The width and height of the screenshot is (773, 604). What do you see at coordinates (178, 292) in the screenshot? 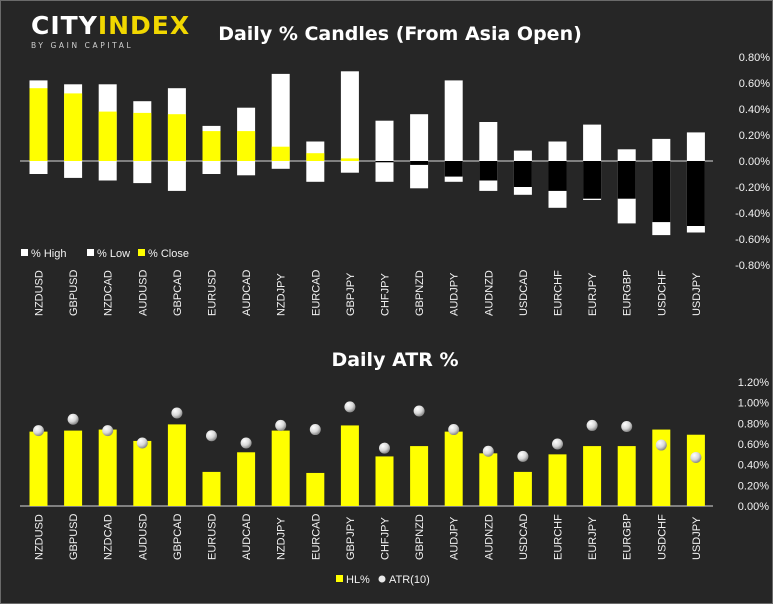
I see `candles-category-label: GBPCAD` at bounding box center [178, 292].